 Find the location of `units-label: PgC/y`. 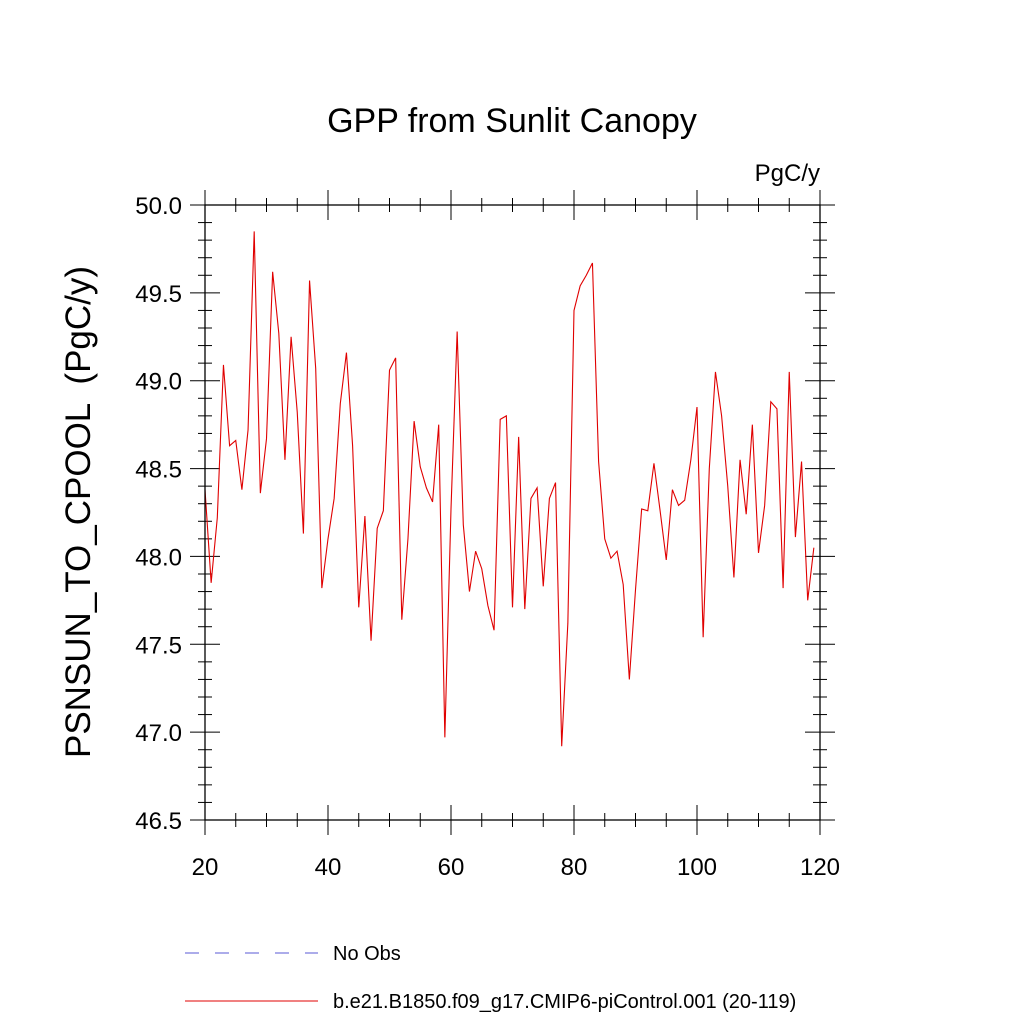

units-label: PgC/y is located at coordinates (787, 173).